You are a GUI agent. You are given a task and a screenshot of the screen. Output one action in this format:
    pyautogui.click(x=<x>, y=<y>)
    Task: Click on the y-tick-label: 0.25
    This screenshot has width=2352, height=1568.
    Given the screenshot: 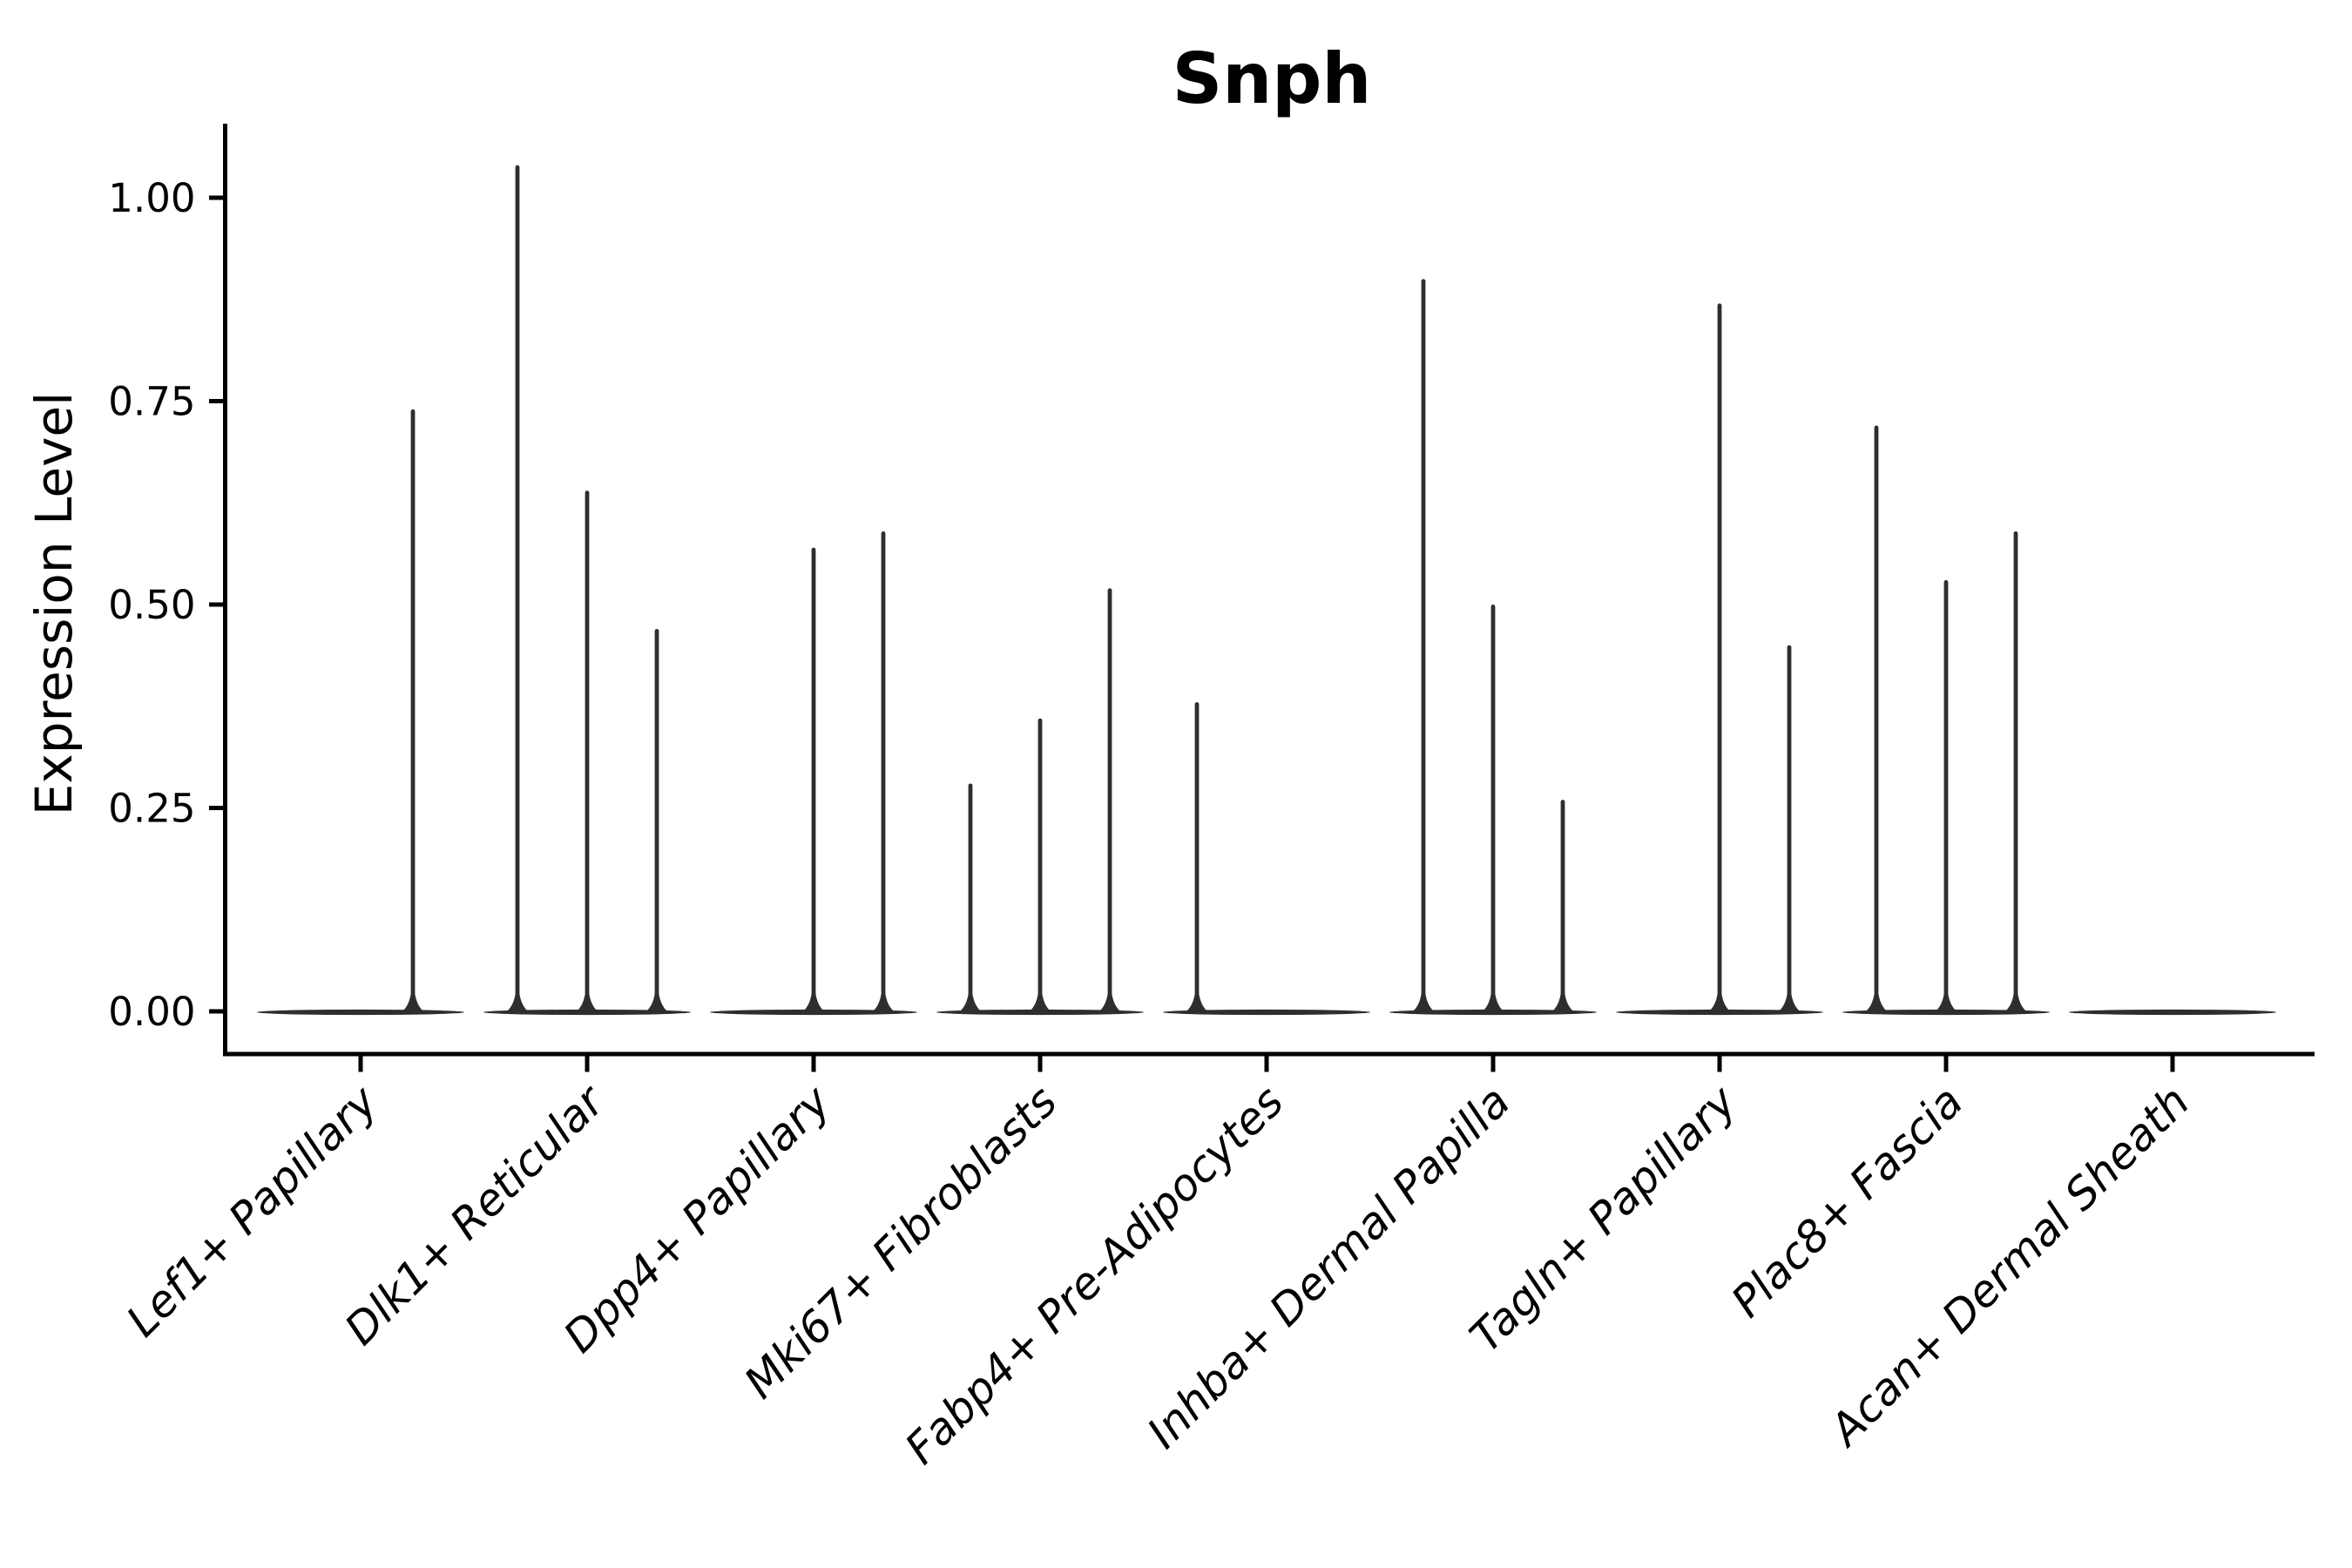 What is the action you would take?
    pyautogui.click(x=151, y=809)
    